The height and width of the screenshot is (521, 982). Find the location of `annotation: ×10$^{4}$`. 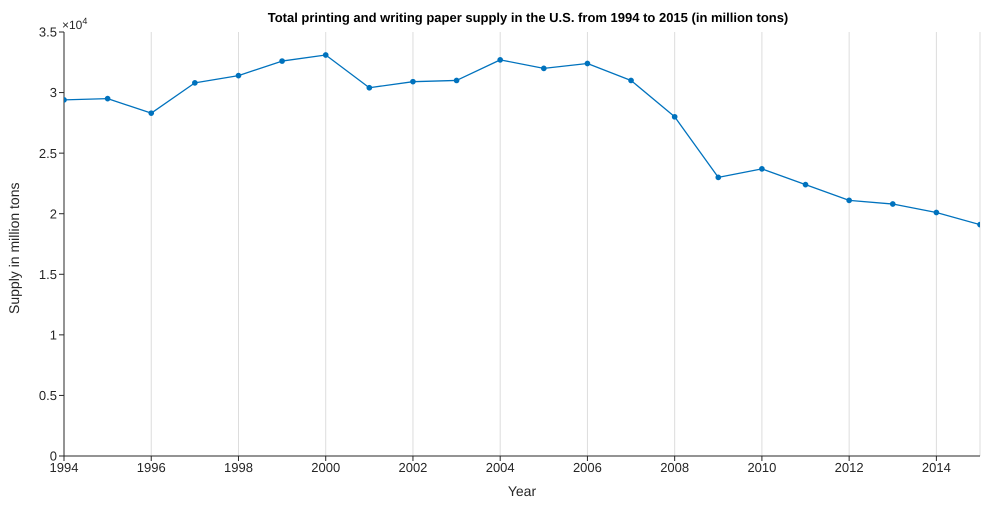

annotation: ×10$^{4}$ is located at coordinates (75, 24).